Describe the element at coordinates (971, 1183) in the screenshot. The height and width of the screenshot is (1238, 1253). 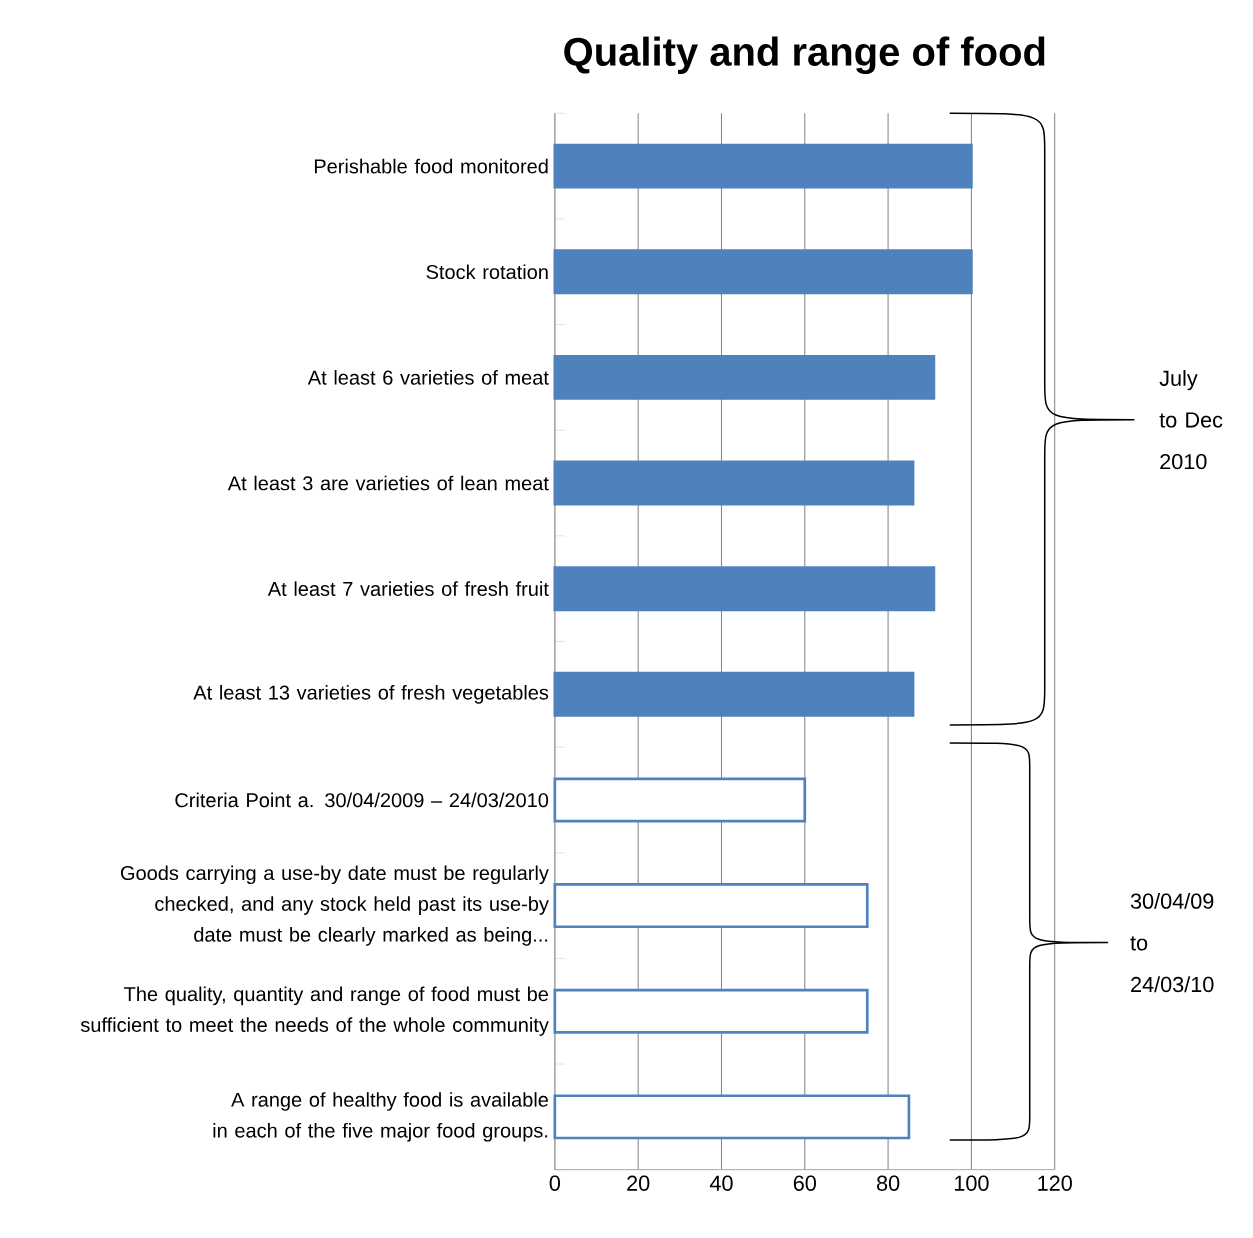
I see `x-tick-label: 100` at that location.